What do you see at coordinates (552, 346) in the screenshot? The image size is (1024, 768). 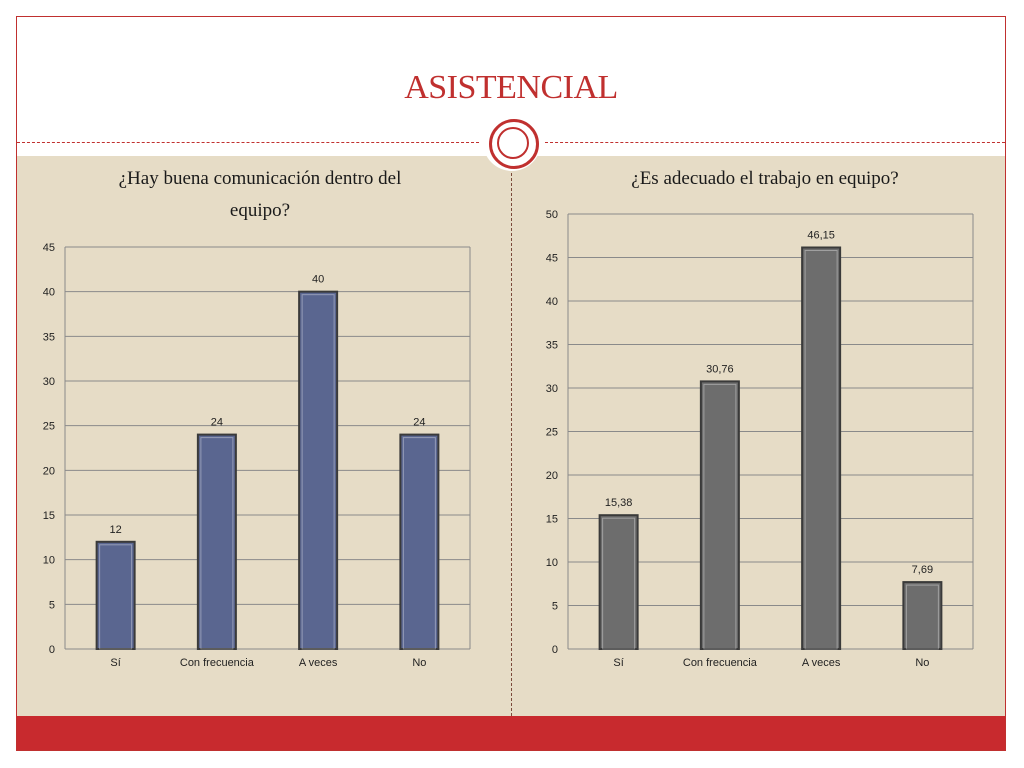 I see `chart-2-y-tick-label: 35` at bounding box center [552, 346].